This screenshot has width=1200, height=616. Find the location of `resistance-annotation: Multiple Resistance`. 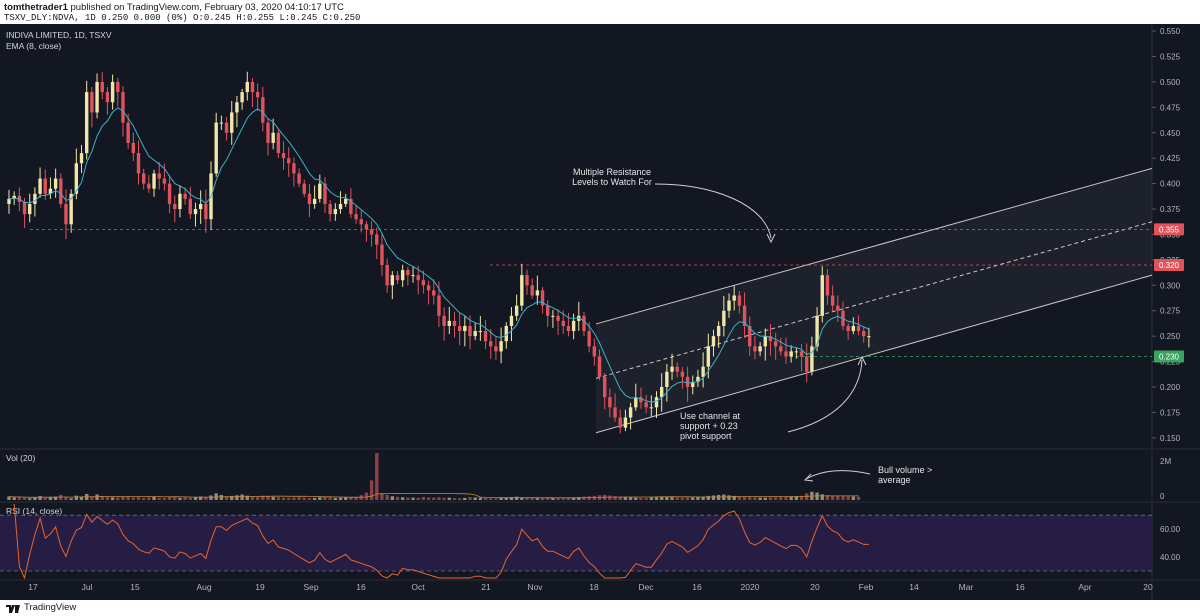

resistance-annotation: Multiple Resistance is located at coordinates (612, 172).